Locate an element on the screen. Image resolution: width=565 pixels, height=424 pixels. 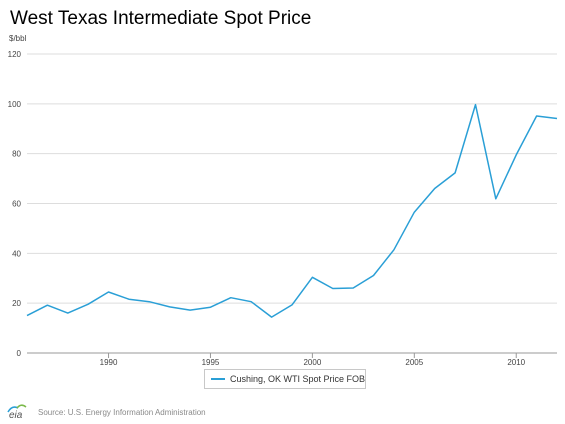
x-tick-label: 1995 is located at coordinates (211, 362).